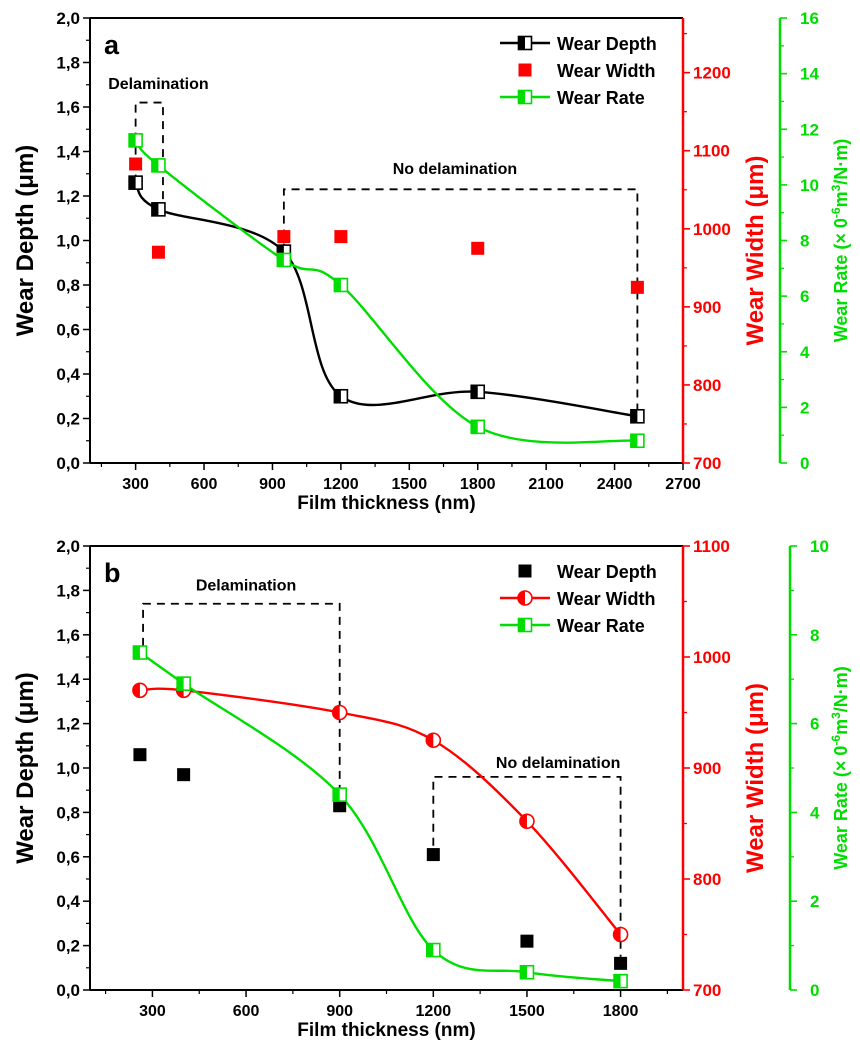  I want to click on legend: Wear Depth Wear Width Wear Rate, so click(578, 599).